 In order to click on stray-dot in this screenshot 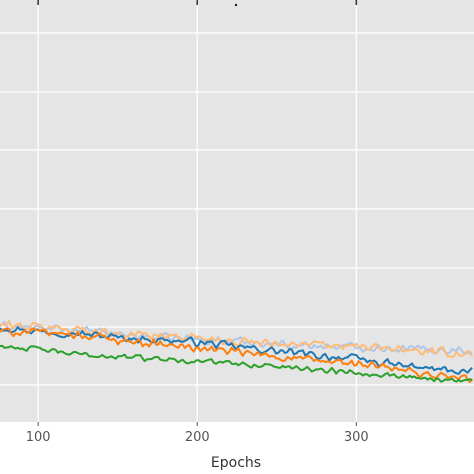, I will do `click(236, 5)`.